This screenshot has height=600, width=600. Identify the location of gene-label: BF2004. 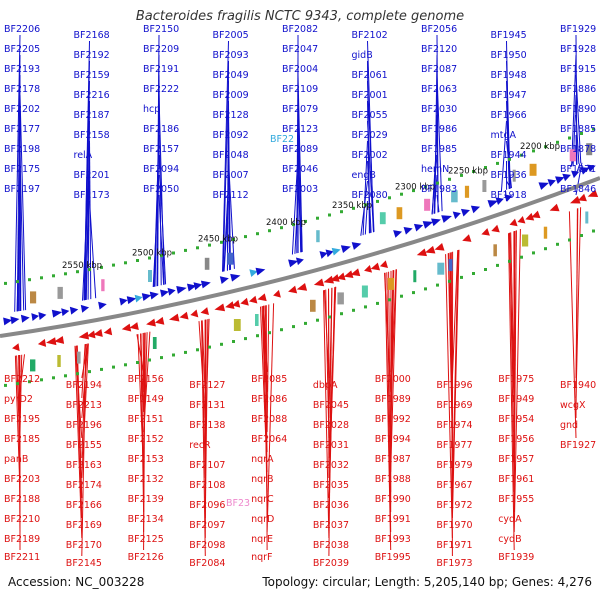
(300, 69).